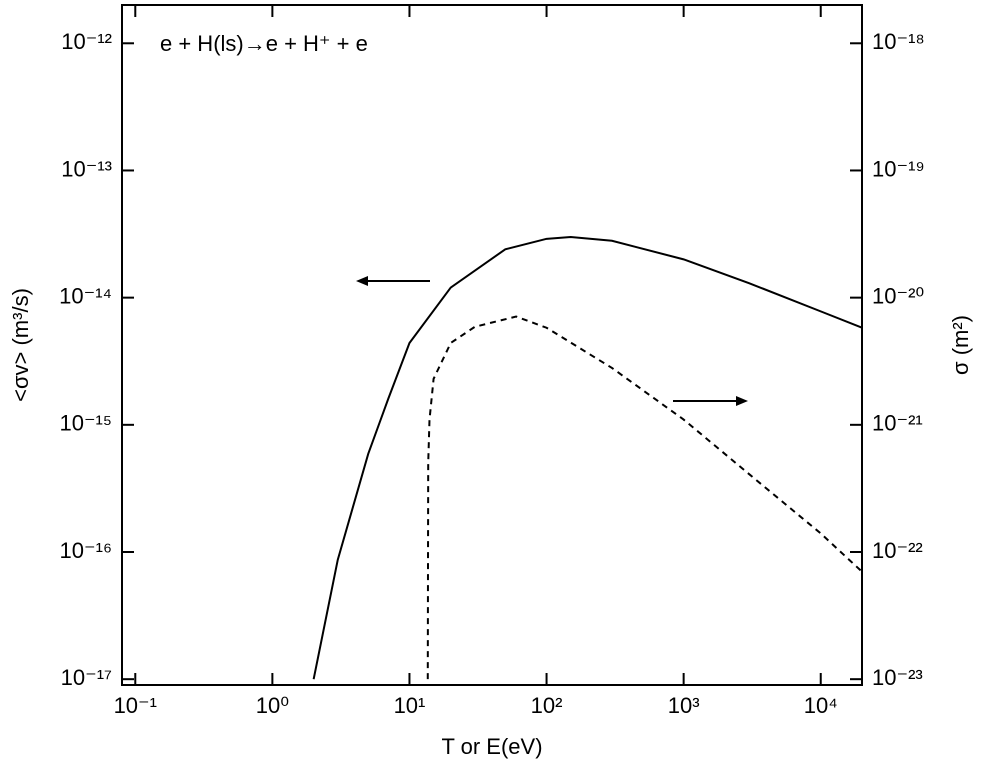 The height and width of the screenshot is (770, 984). Describe the element at coordinates (20, 345) in the screenshot. I see `y-axis-label: <σv> (m³/s)` at that location.